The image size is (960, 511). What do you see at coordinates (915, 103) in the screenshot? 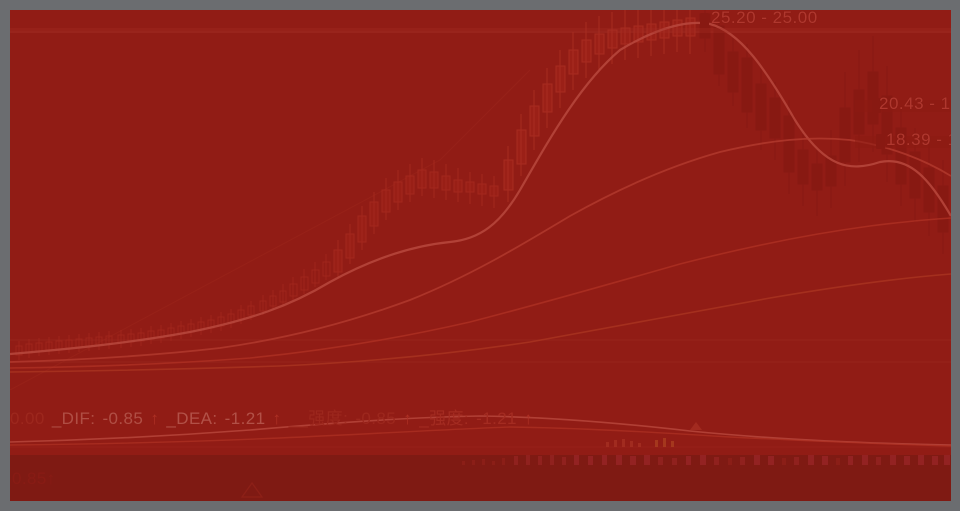
I see `price-label-mid: 20.43 - 19` at bounding box center [915, 103].